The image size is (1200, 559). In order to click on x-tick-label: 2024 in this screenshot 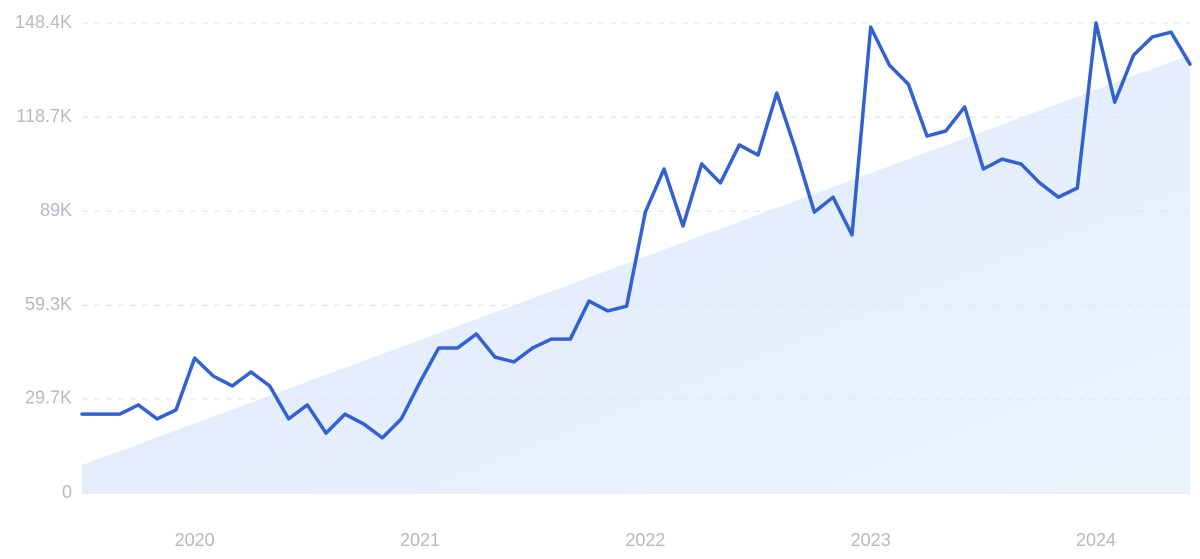, I will do `click(1096, 540)`.